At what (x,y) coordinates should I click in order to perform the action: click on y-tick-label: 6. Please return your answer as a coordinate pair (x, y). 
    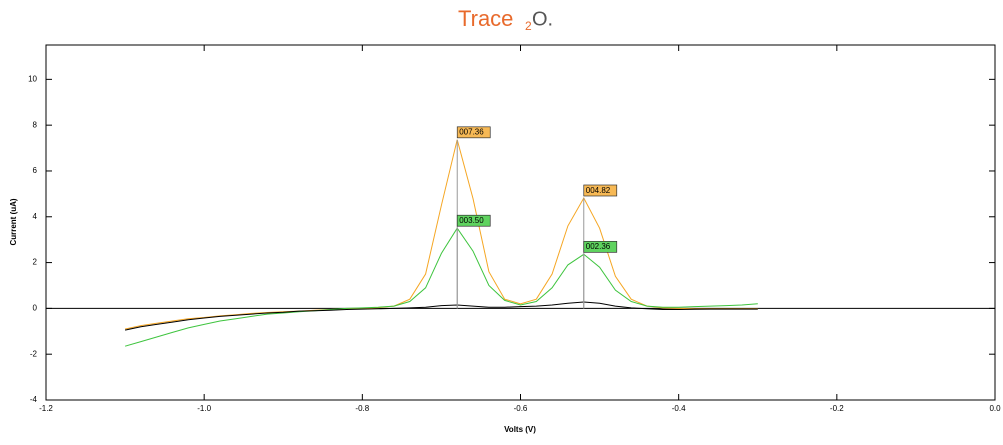
    Looking at the image, I should click on (35, 170).